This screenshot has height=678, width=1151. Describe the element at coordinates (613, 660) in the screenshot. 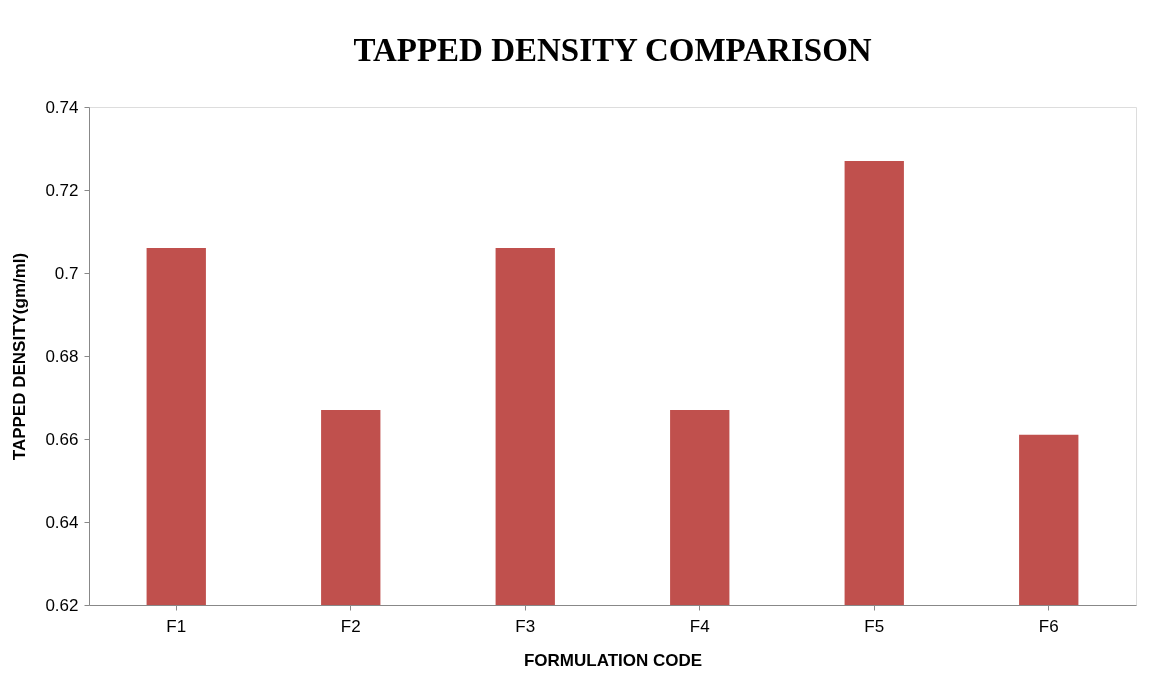

I see `x-axis-title: FORMULATION CODE` at that location.